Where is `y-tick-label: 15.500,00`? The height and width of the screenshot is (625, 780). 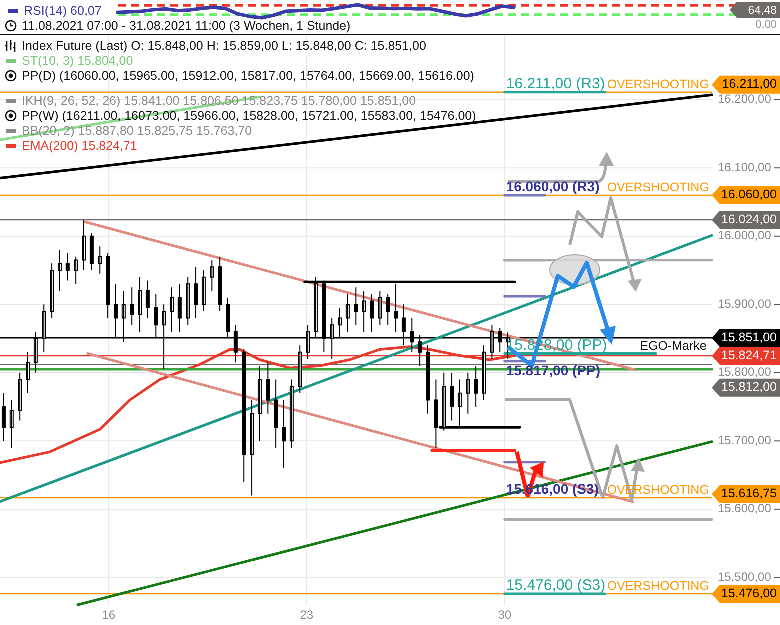 y-tick-label: 15.500,00 is located at coordinates (745, 577).